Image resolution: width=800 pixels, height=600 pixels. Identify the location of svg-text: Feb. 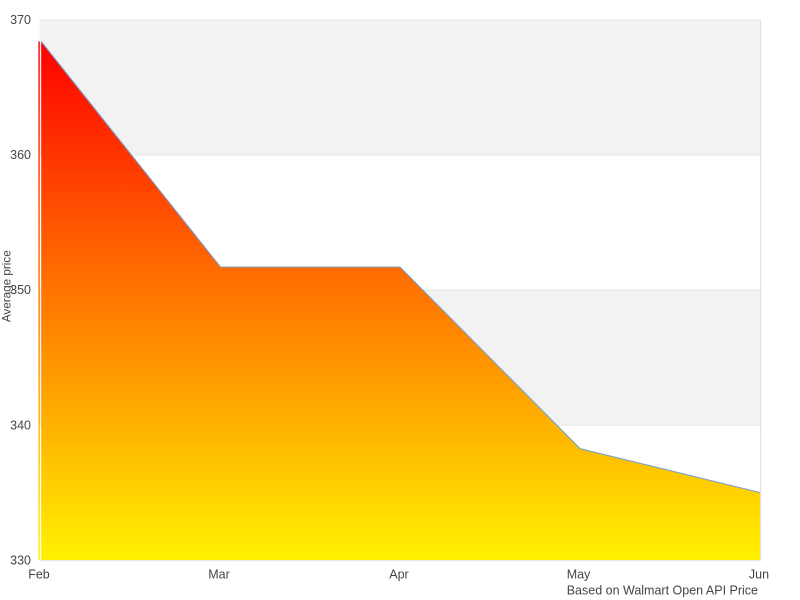
(39, 575).